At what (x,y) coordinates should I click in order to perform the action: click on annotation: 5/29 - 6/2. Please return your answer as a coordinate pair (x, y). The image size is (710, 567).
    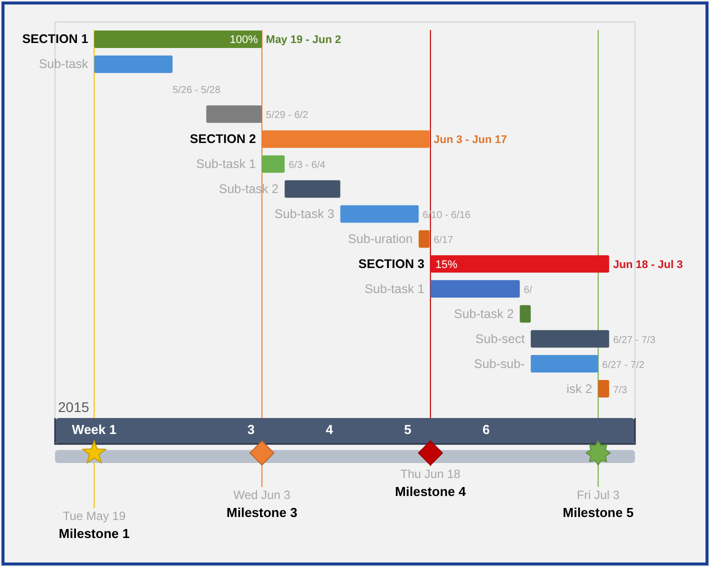
    Looking at the image, I should click on (287, 116).